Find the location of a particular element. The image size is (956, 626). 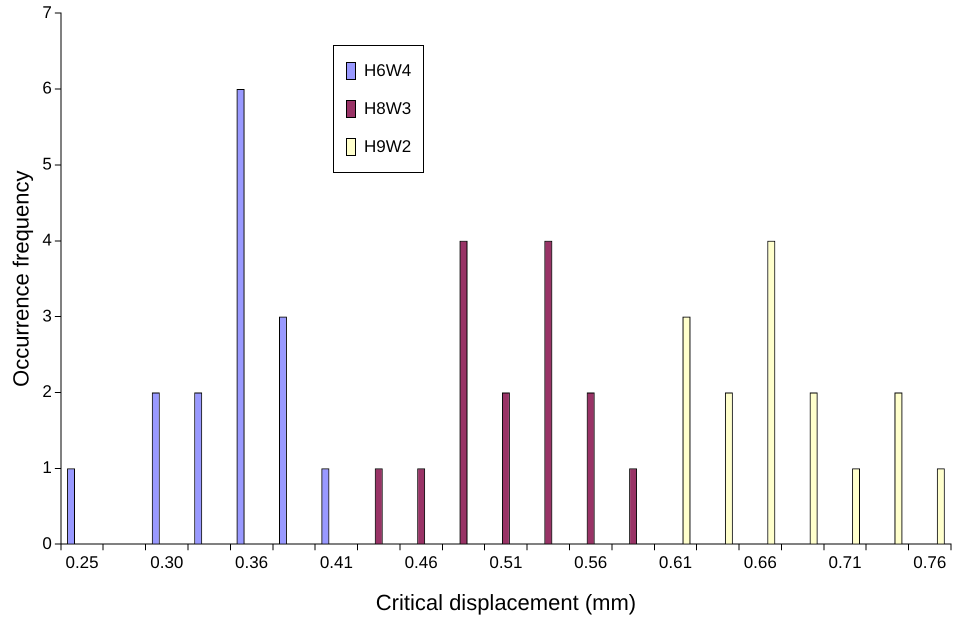

y-tick-label: 3 is located at coordinates (47, 316).